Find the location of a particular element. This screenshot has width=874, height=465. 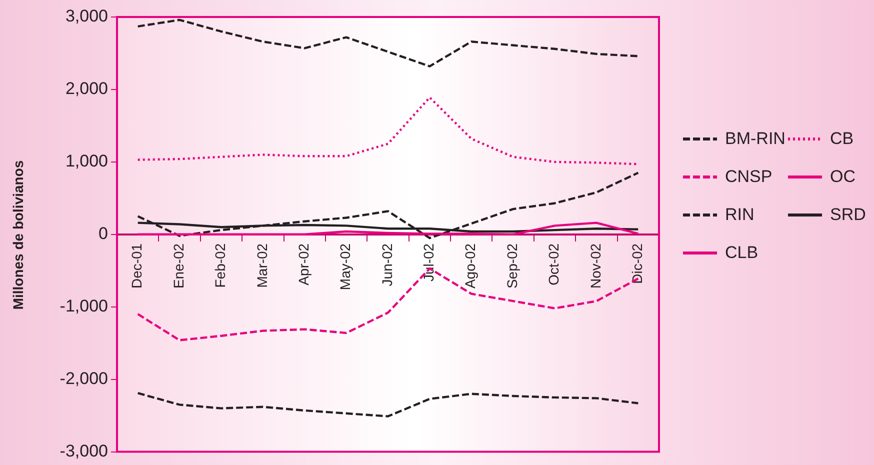

x-tick-label: Jun-02 is located at coordinates (386, 264).